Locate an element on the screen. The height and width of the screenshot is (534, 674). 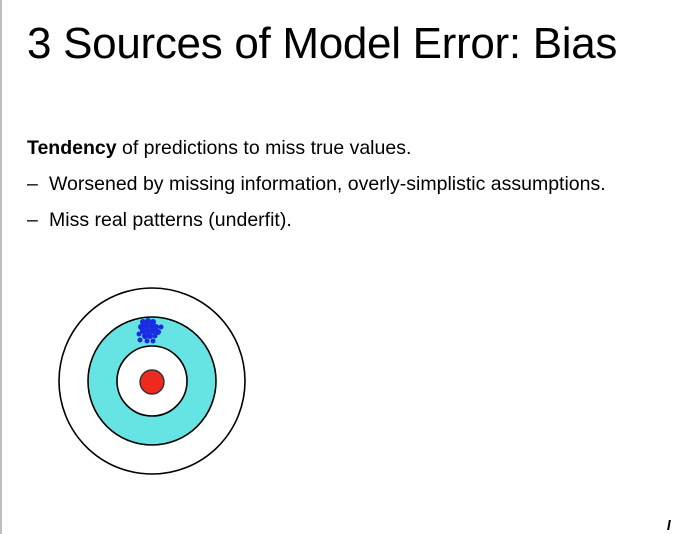
corner-mark is located at coordinates (669, 525).